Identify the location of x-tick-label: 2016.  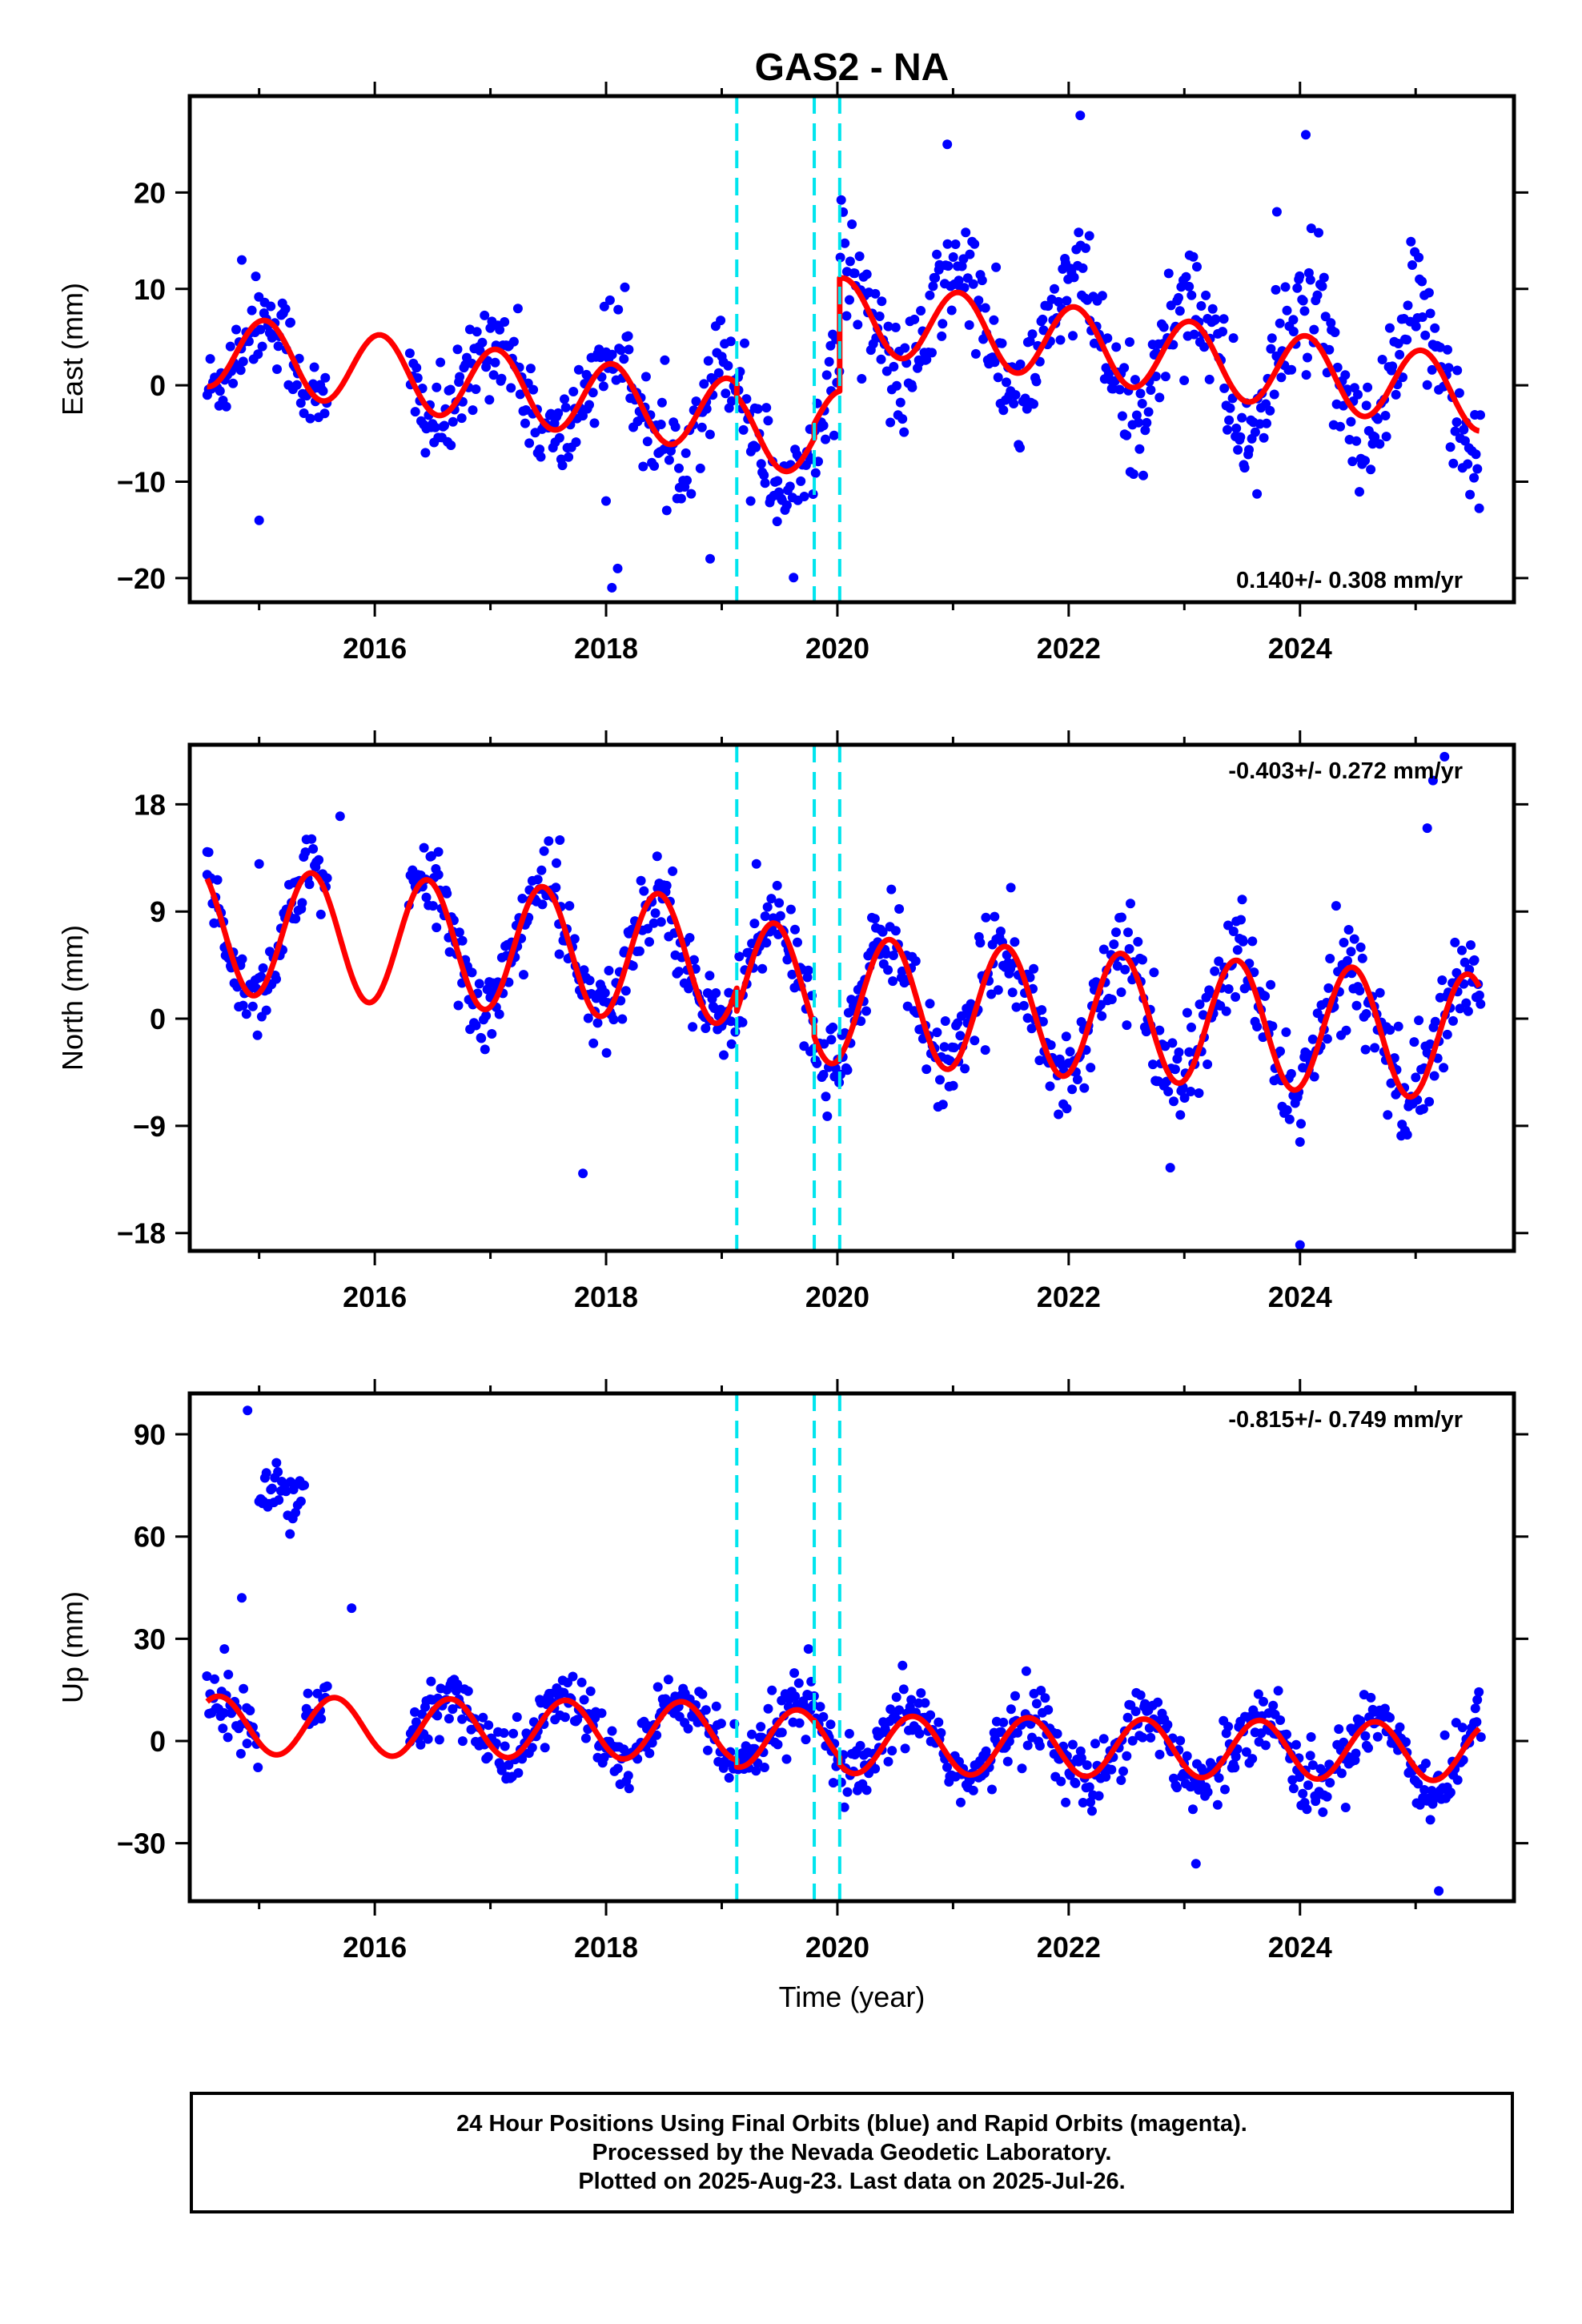
(375, 1297).